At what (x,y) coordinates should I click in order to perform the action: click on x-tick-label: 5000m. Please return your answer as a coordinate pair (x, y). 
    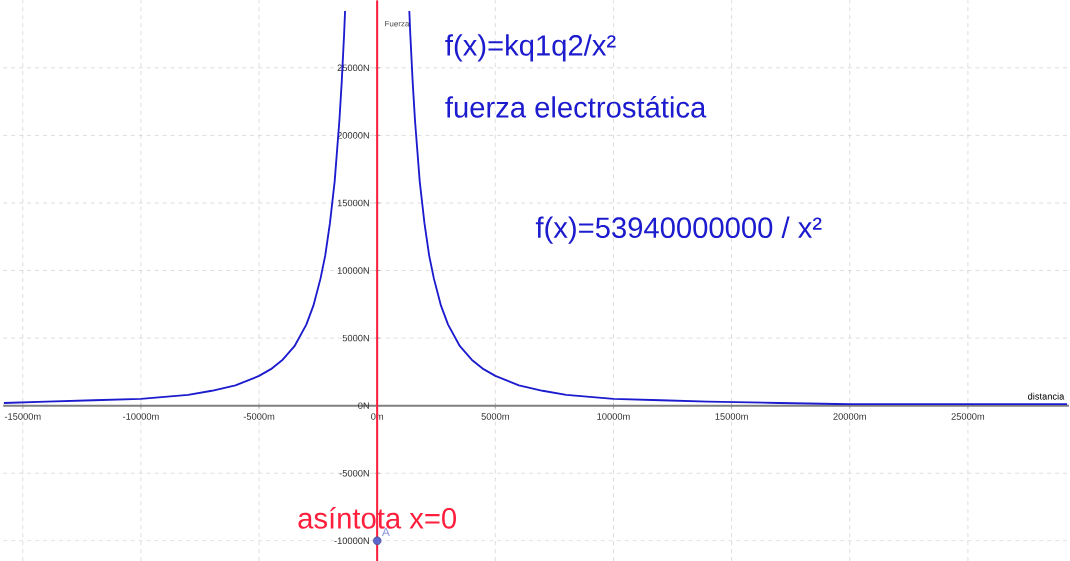
    Looking at the image, I should click on (495, 416).